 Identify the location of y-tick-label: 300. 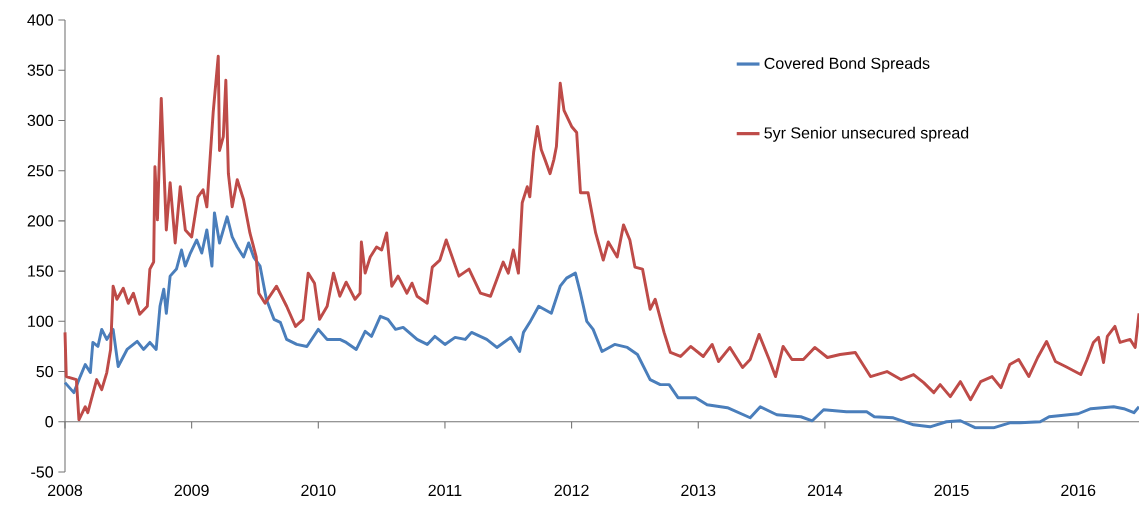
(40, 120).